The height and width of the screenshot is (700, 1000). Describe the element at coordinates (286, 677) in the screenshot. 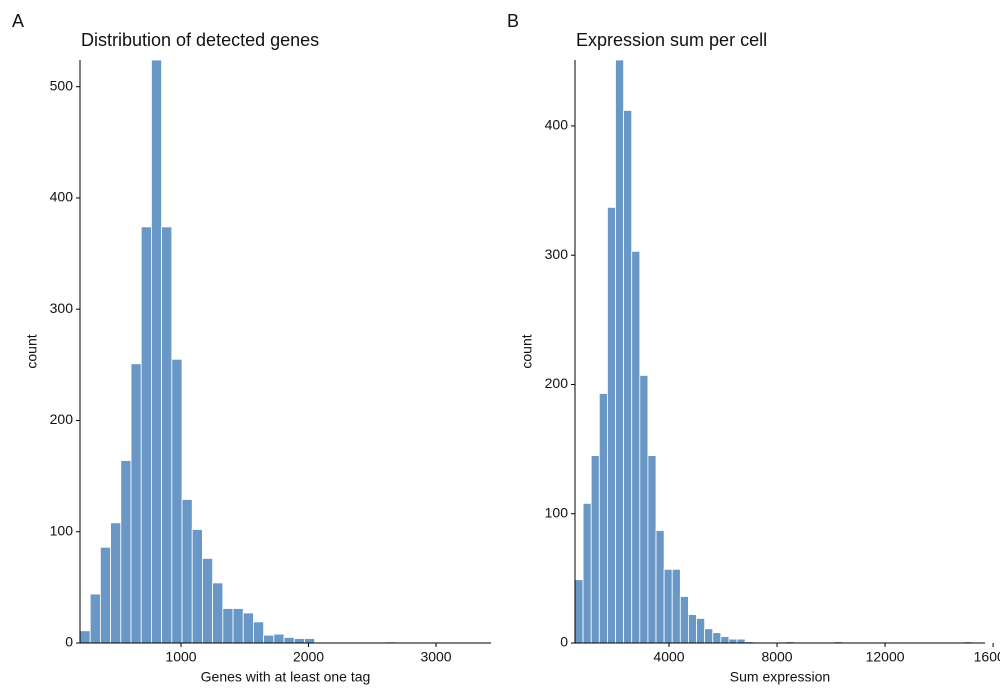

I see `x-axis-label: Genes with at least one tag` at that location.